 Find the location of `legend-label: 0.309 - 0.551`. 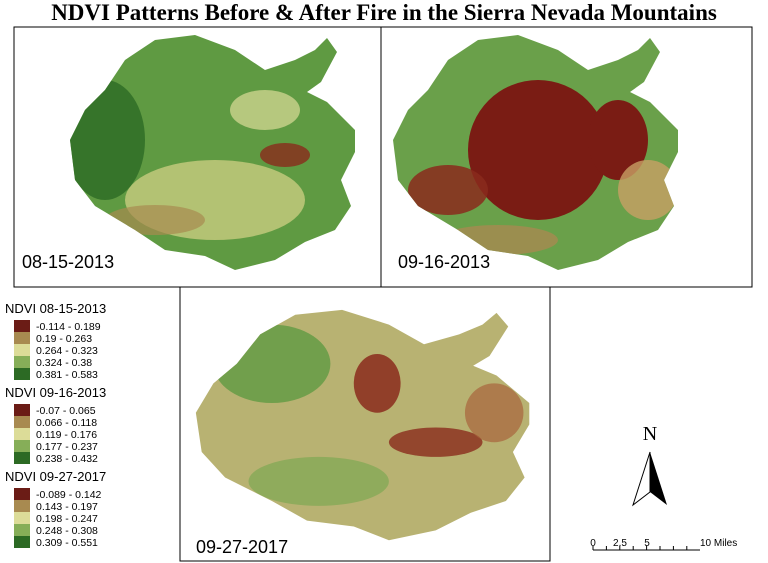

legend-label: 0.309 - 0.551 is located at coordinates (67, 543).